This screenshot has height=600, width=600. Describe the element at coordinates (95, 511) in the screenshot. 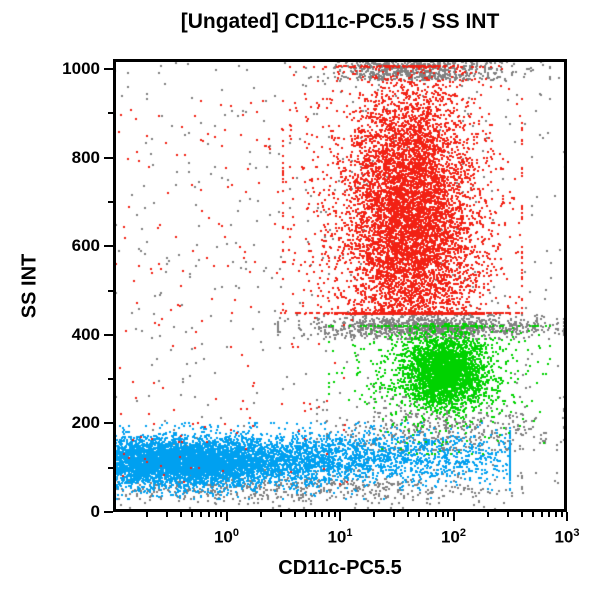

I see `y-tick-label: 0` at that location.